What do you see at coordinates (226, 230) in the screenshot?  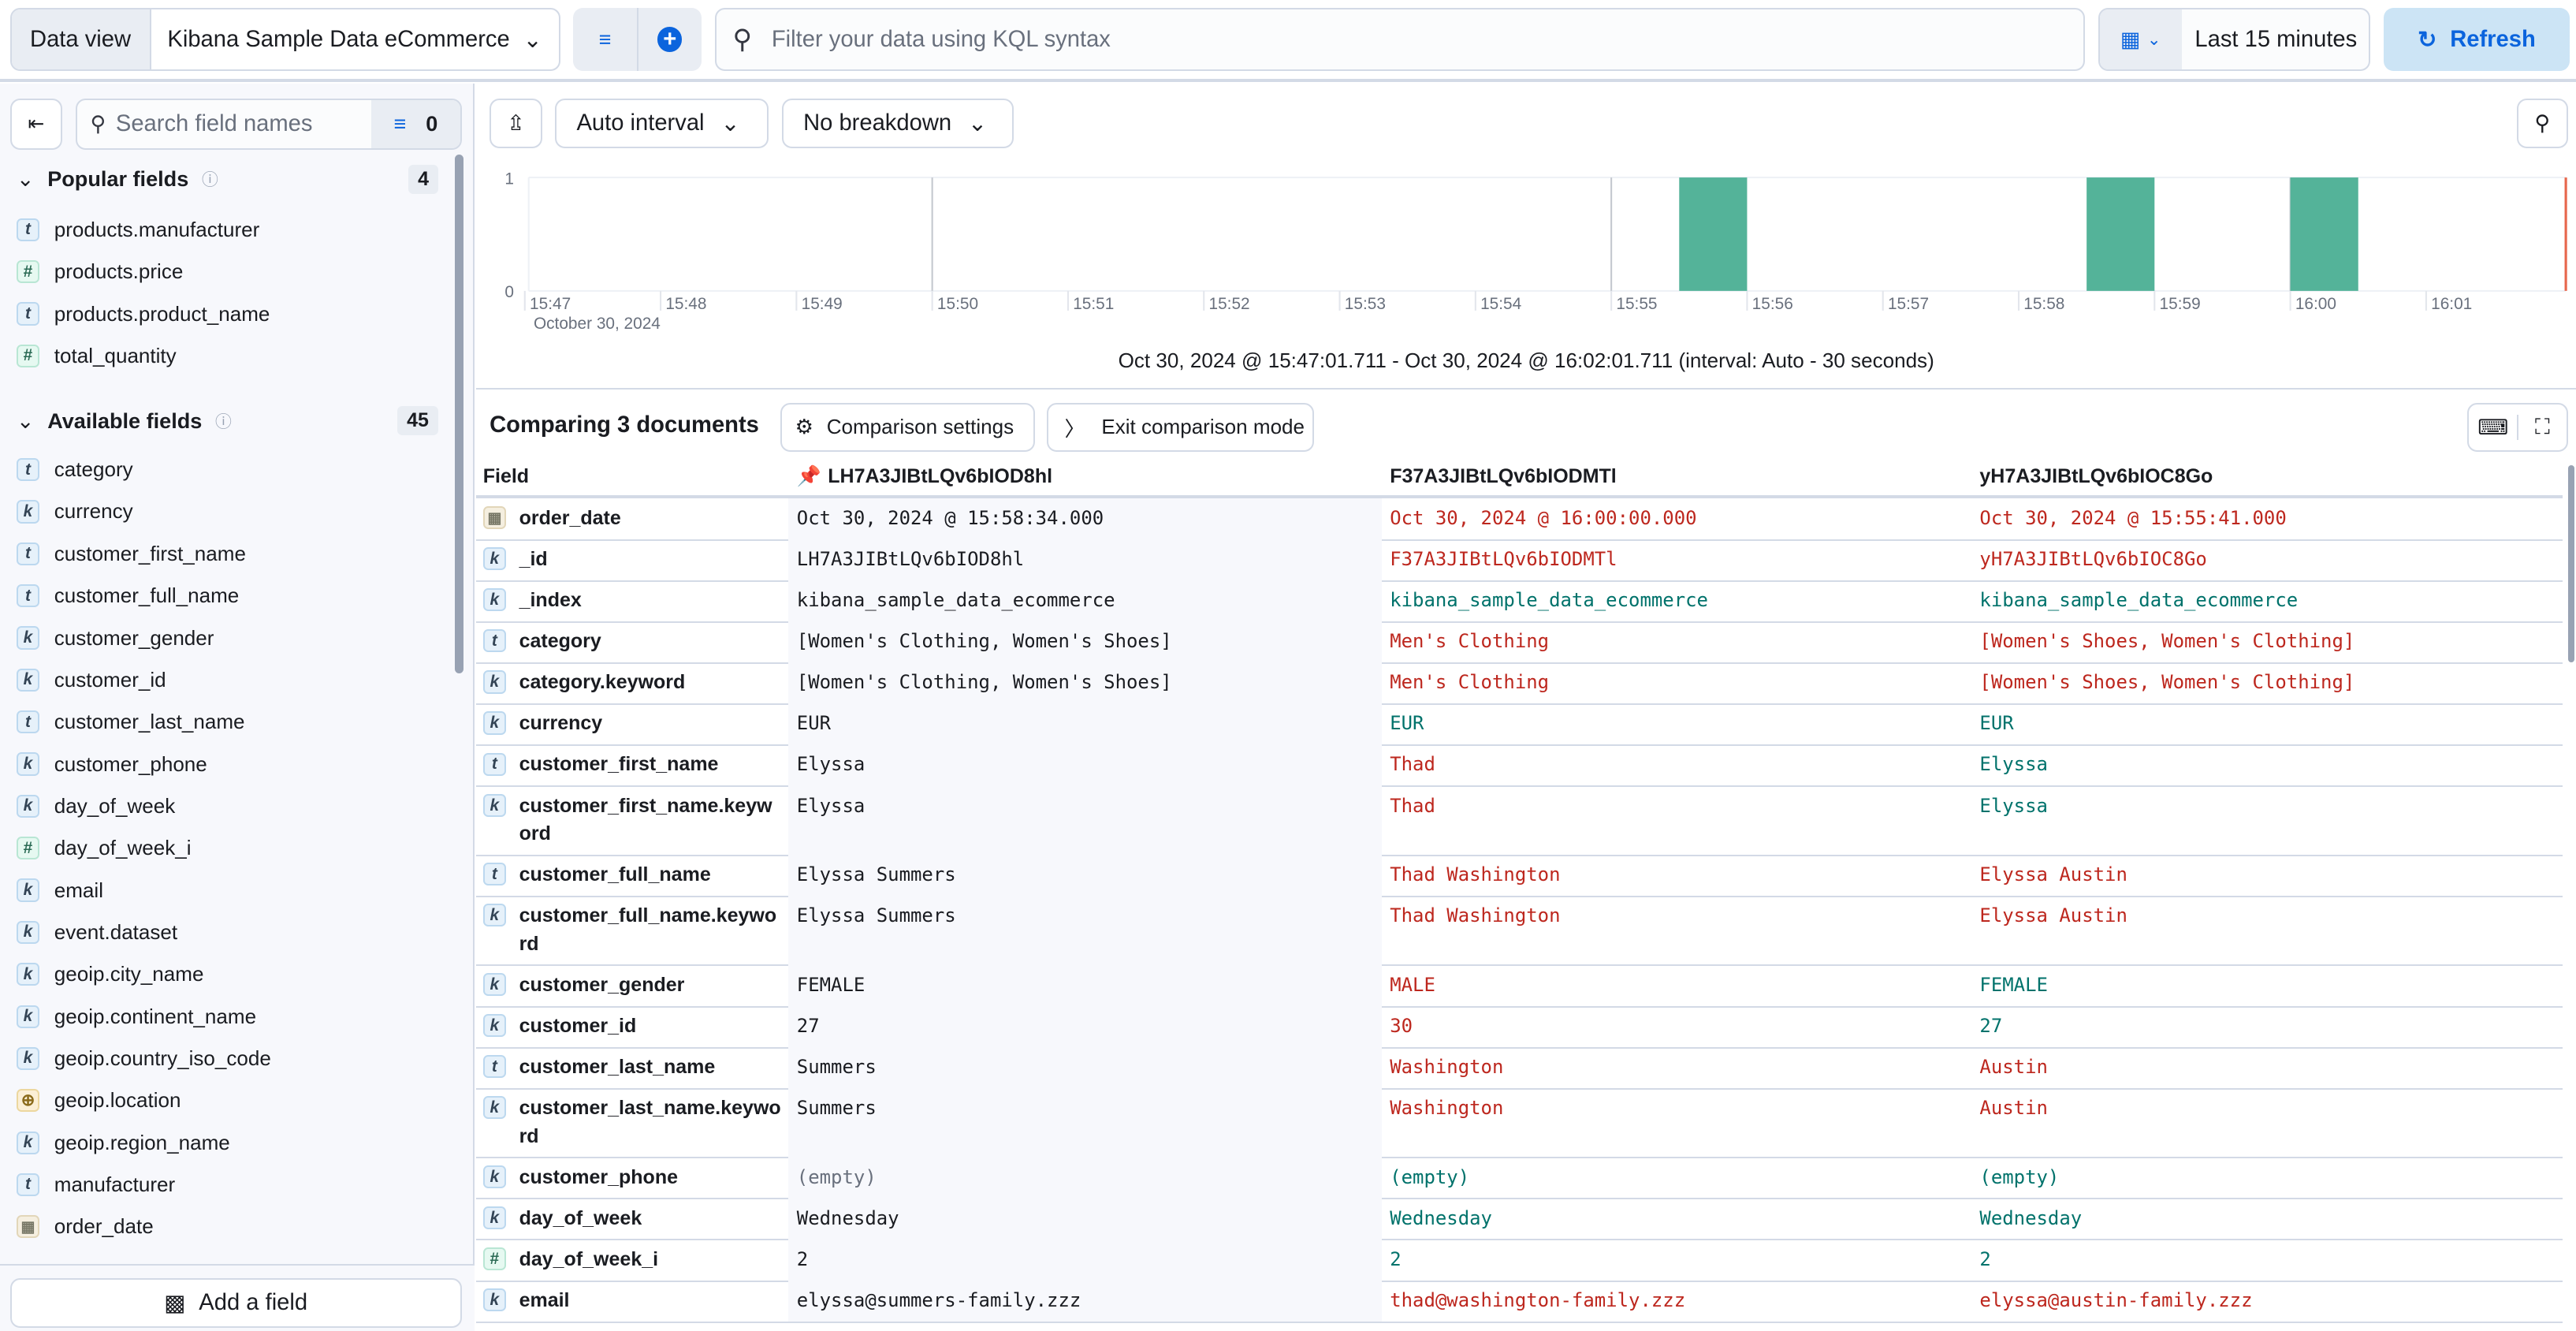 I see `sidebar-field-item: t products.manufacturer` at bounding box center [226, 230].